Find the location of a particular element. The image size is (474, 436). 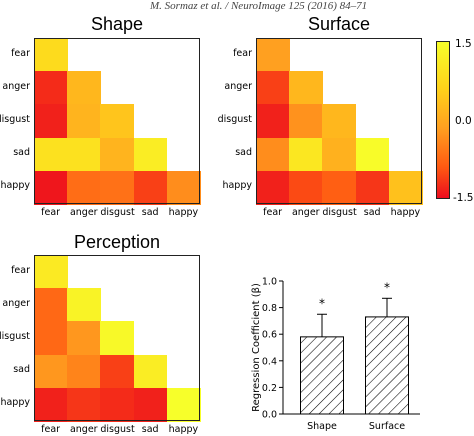

perception-cell-disgust-disgust is located at coordinates (117, 338).